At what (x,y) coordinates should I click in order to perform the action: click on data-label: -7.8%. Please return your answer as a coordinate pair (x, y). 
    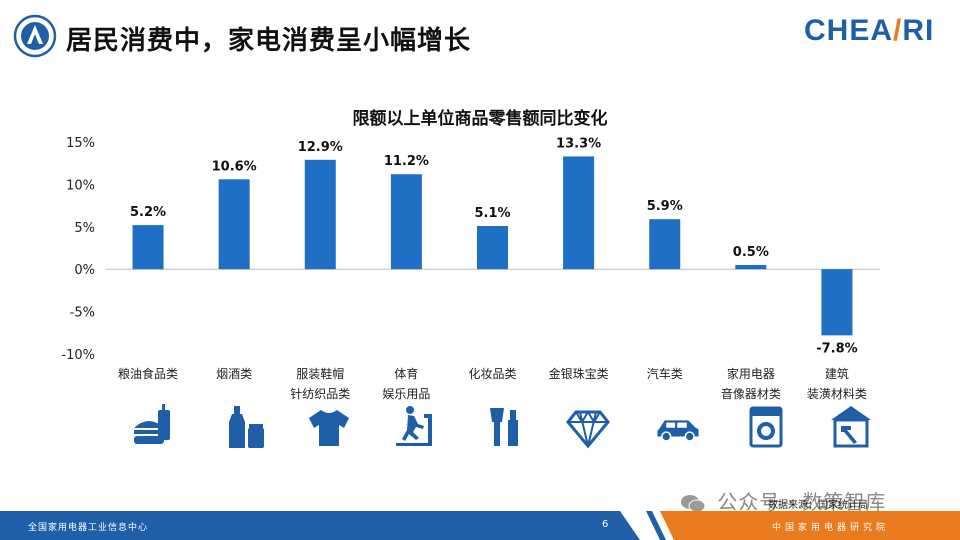
    Looking at the image, I should click on (836, 348).